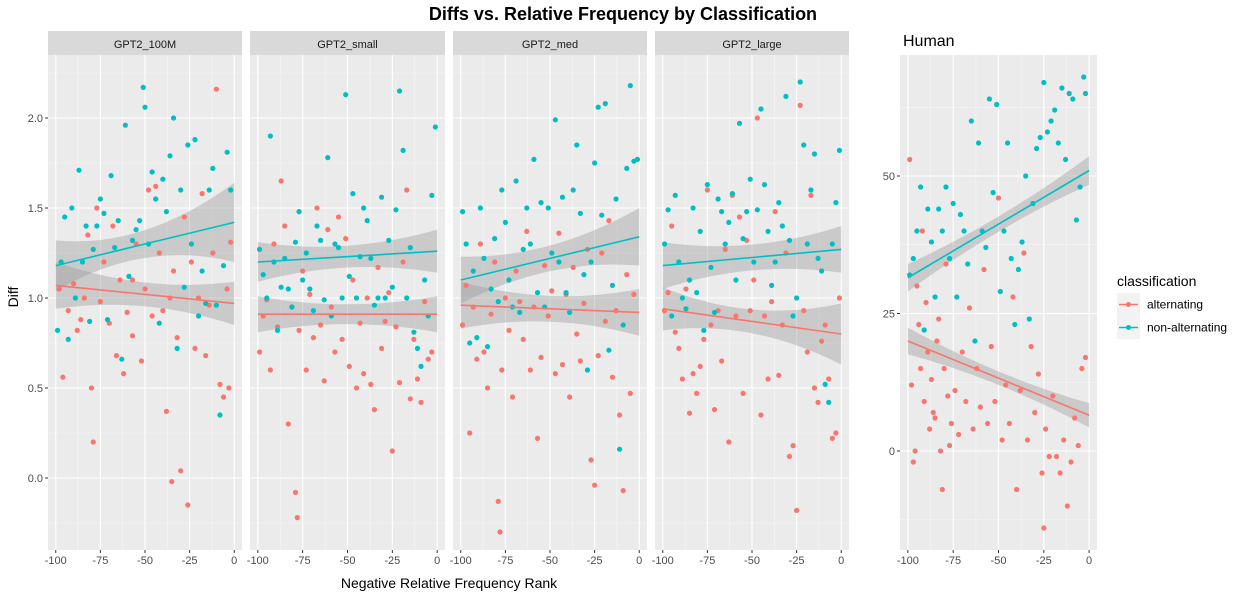  I want to click on x-tick-label: -25, so click(392, 561).